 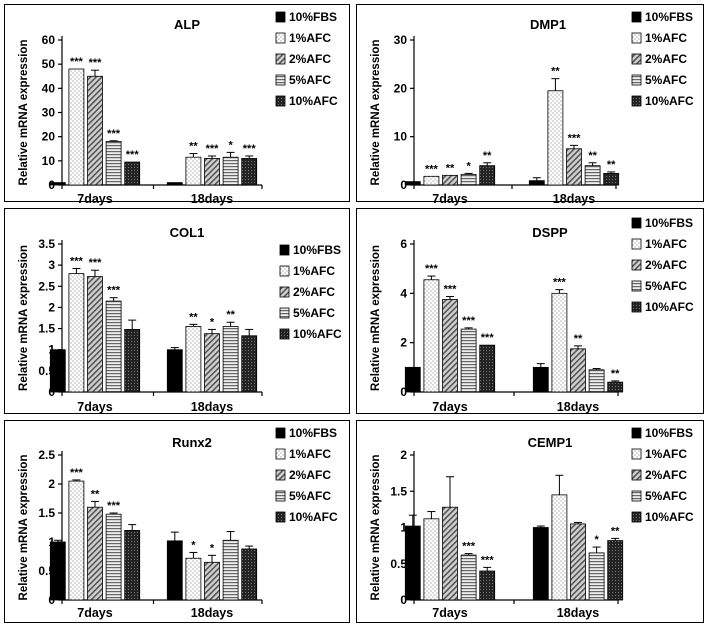 What do you see at coordinates (398, 564) in the screenshot?
I see `y-tick-label: 0.5` at bounding box center [398, 564].